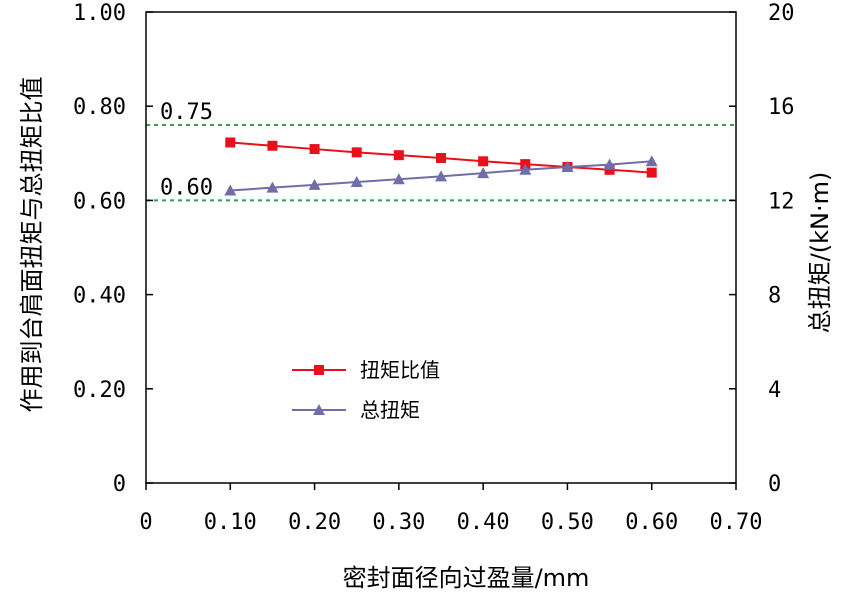 The height and width of the screenshot is (594, 849). I want to click on series-layer, so click(441, 166).